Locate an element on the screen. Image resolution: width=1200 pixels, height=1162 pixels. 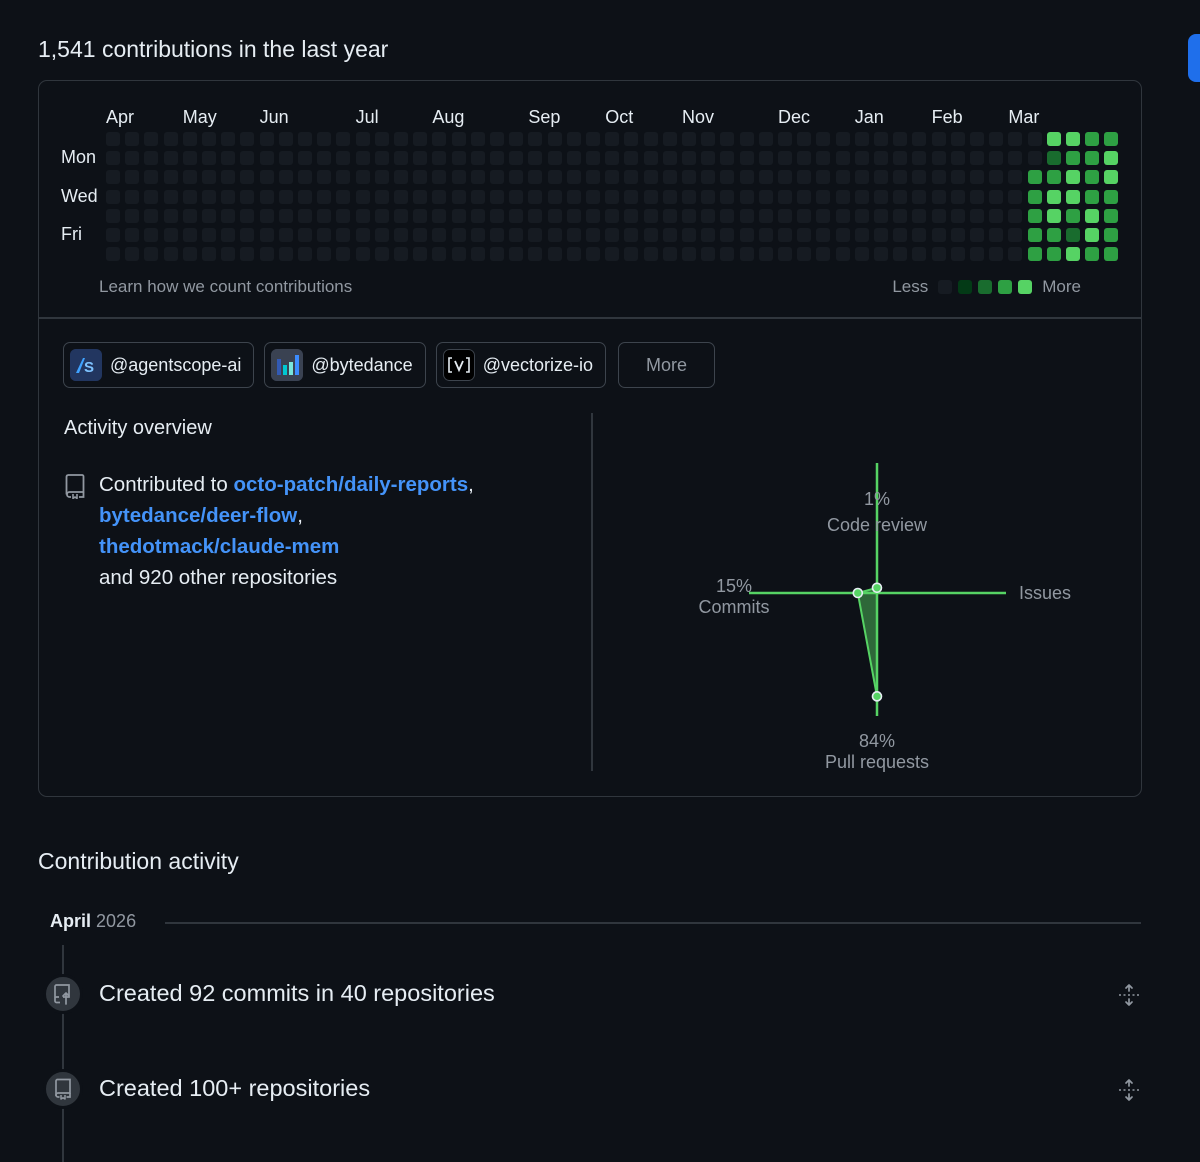
org-button-bytedance: @bytedance is located at coordinates (345, 365).